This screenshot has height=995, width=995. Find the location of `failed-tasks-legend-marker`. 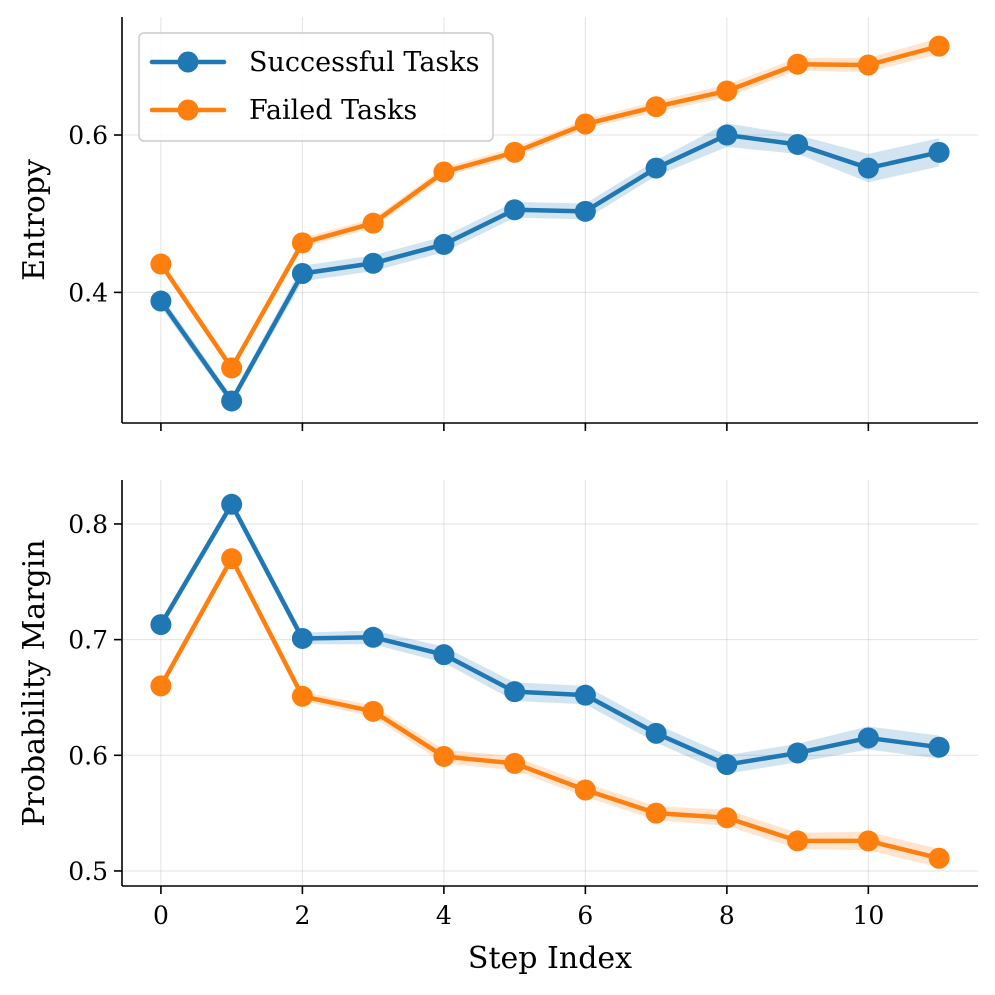

failed-tasks-legend-marker is located at coordinates (188, 110).